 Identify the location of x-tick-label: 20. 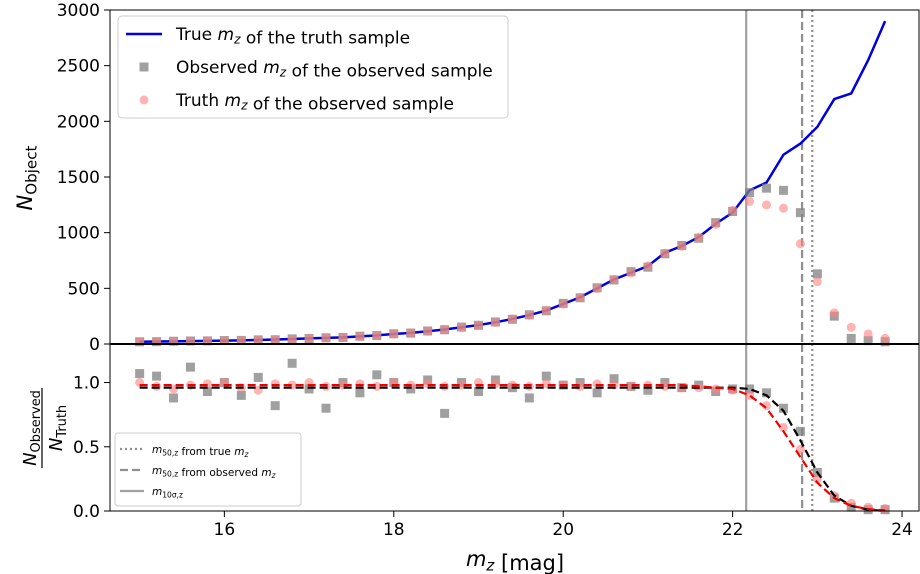
(563, 530).